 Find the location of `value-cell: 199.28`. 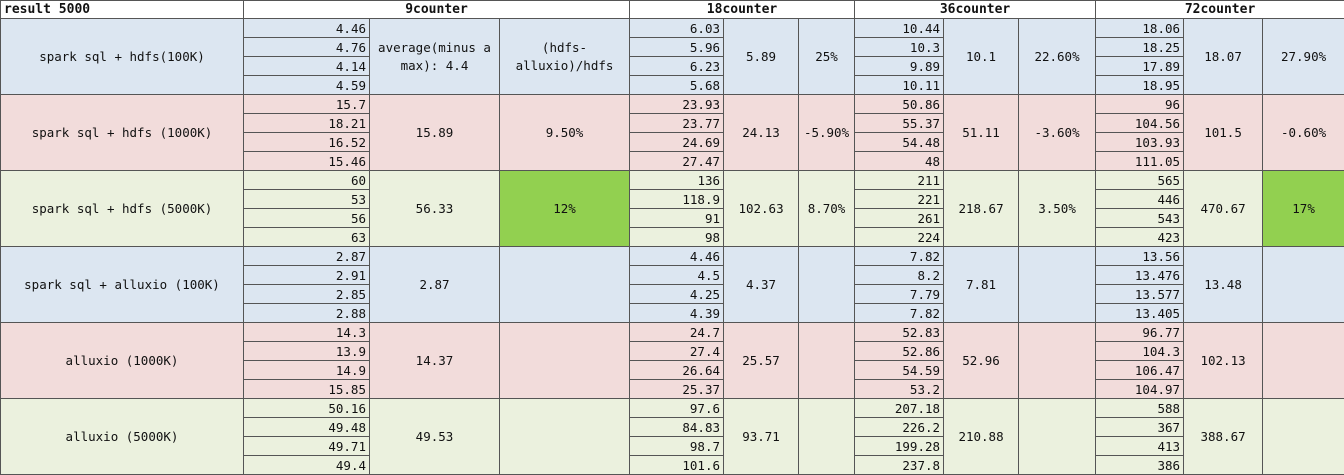

value-cell: 199.28 is located at coordinates (899, 446).